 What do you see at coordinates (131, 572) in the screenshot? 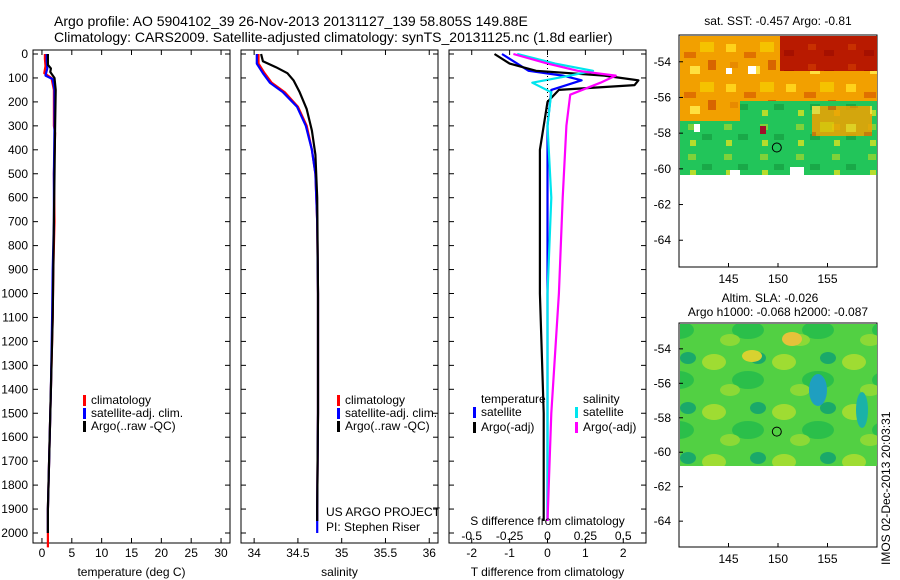
I see `x-axis-label: temperature (deg C)` at bounding box center [131, 572].